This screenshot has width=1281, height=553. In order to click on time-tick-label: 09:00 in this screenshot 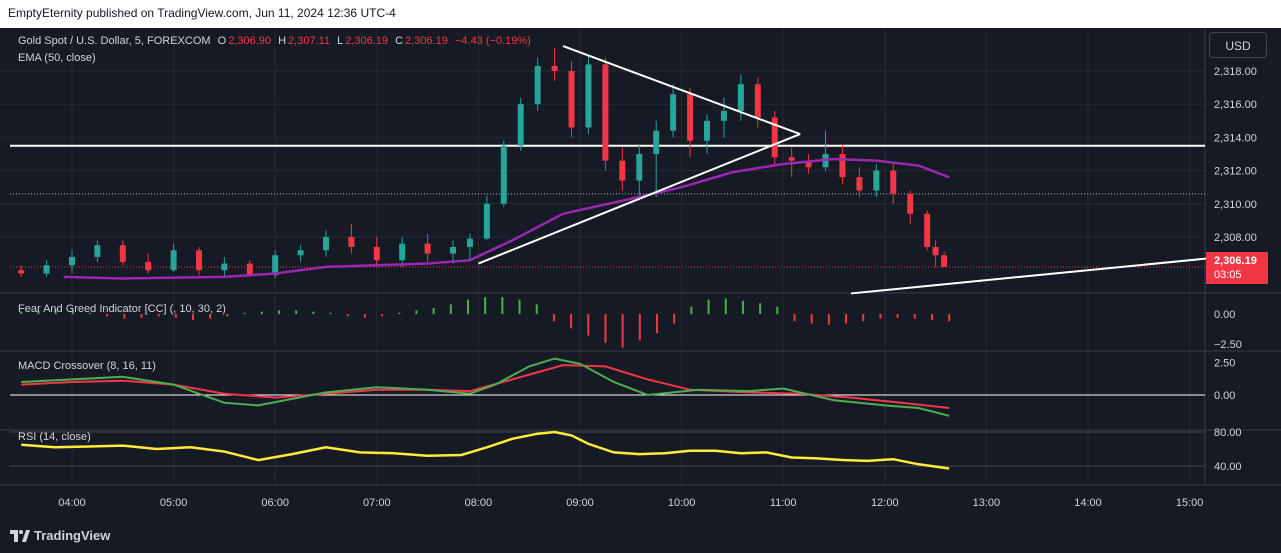, I will do `click(580, 503)`.